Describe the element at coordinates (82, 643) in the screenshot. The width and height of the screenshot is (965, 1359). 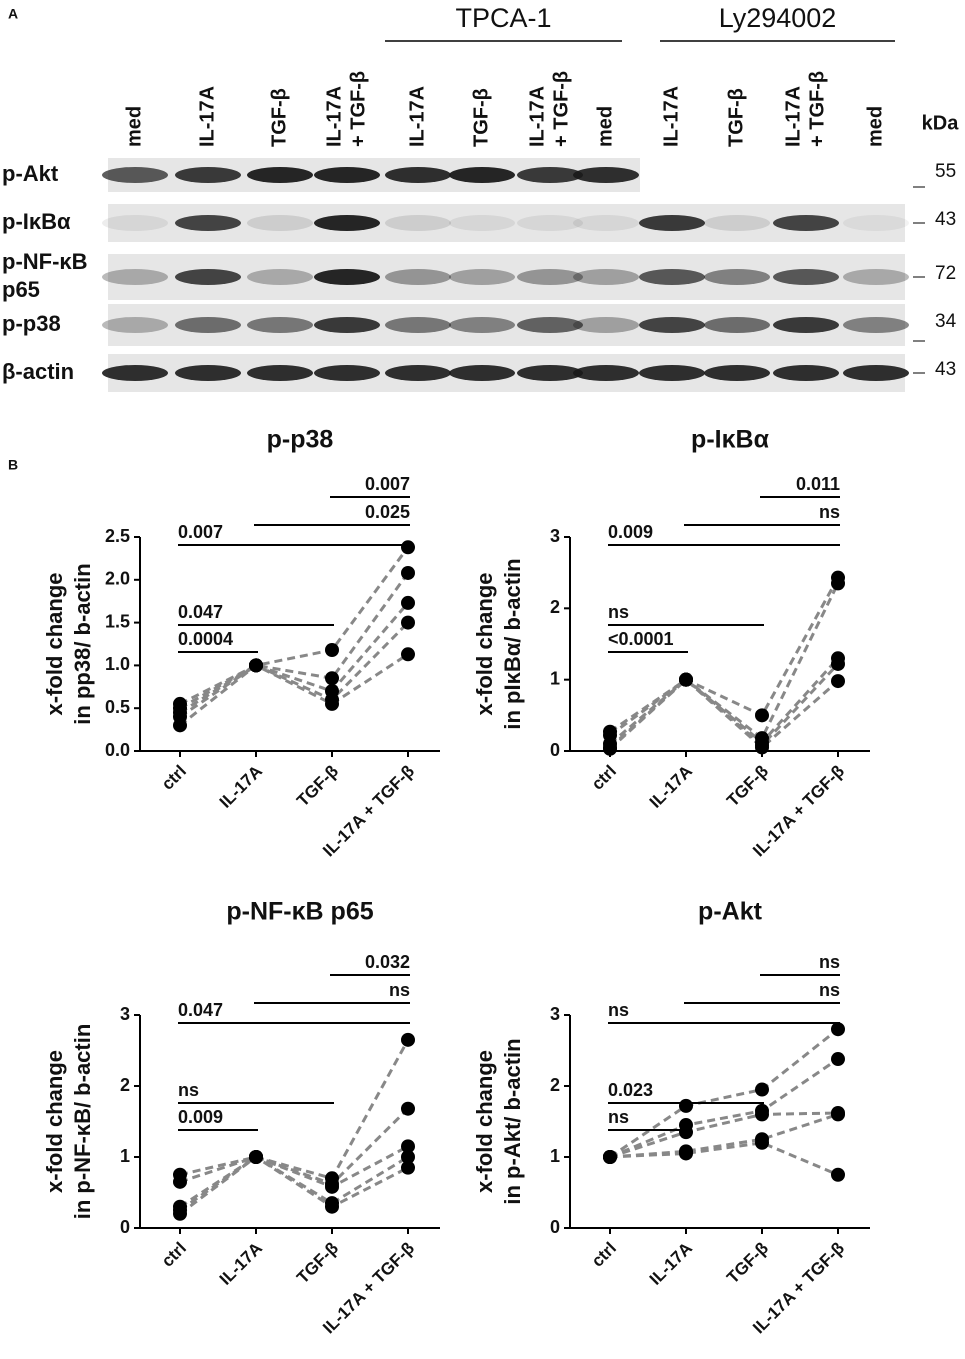
I see `y-axis-label: in pp38/ b-actin` at that location.